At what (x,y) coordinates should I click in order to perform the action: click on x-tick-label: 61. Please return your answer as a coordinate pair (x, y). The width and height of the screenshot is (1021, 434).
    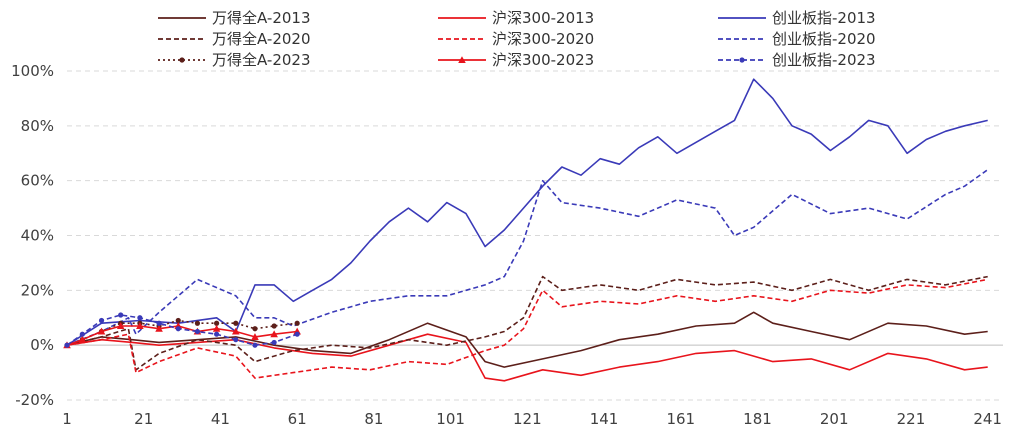
    Looking at the image, I should click on (297, 419).